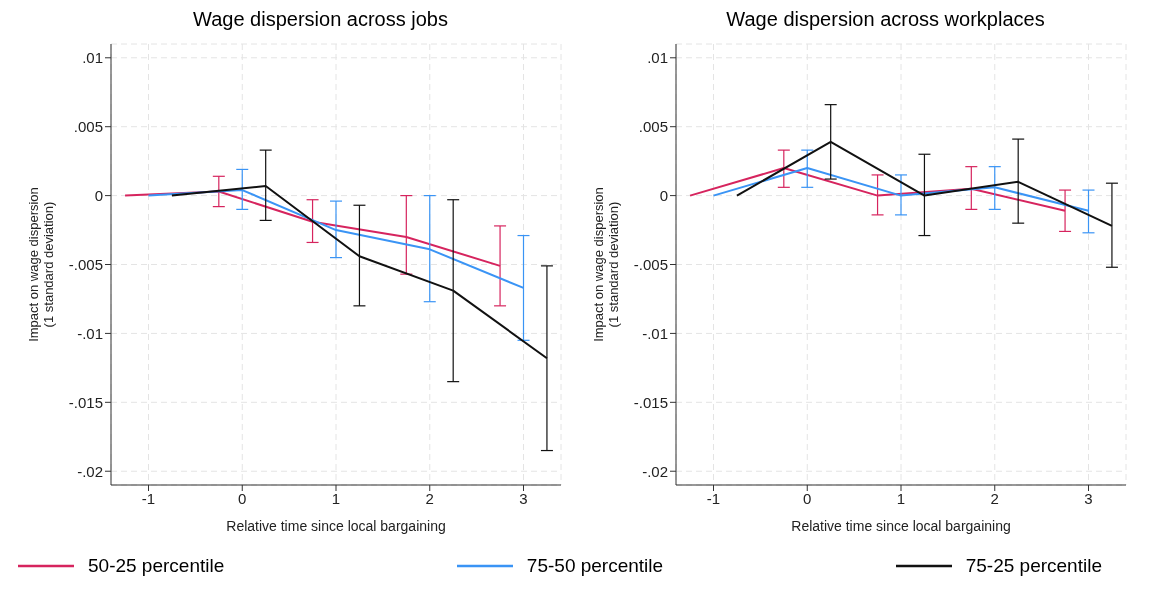 This screenshot has height=612, width=1150. I want to click on chart-title: Wage dispersion across workplaces, so click(885, 20).